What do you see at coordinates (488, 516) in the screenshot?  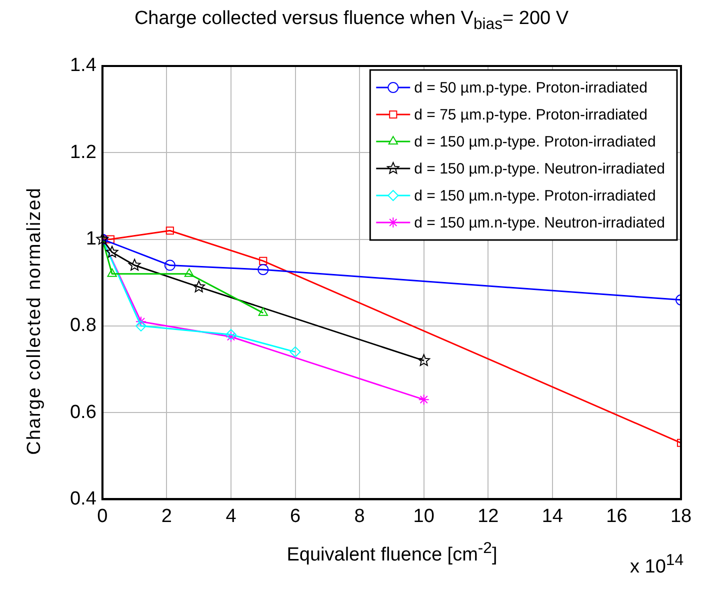 I see `x-tick-label: 12` at bounding box center [488, 516].